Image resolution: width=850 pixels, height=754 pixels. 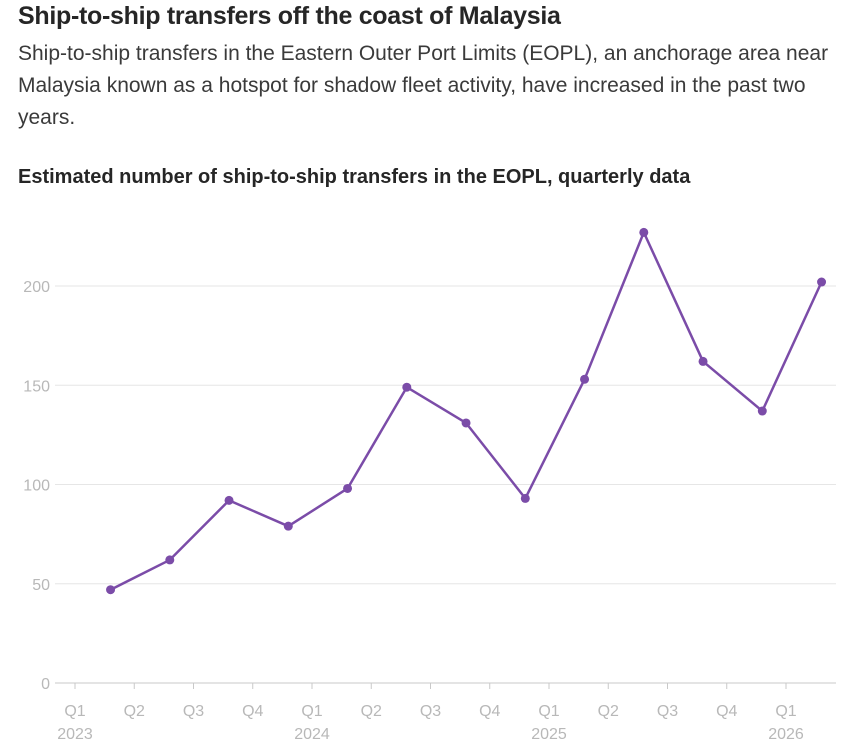 I want to click on y-tick-label: 50, so click(x=41, y=585).